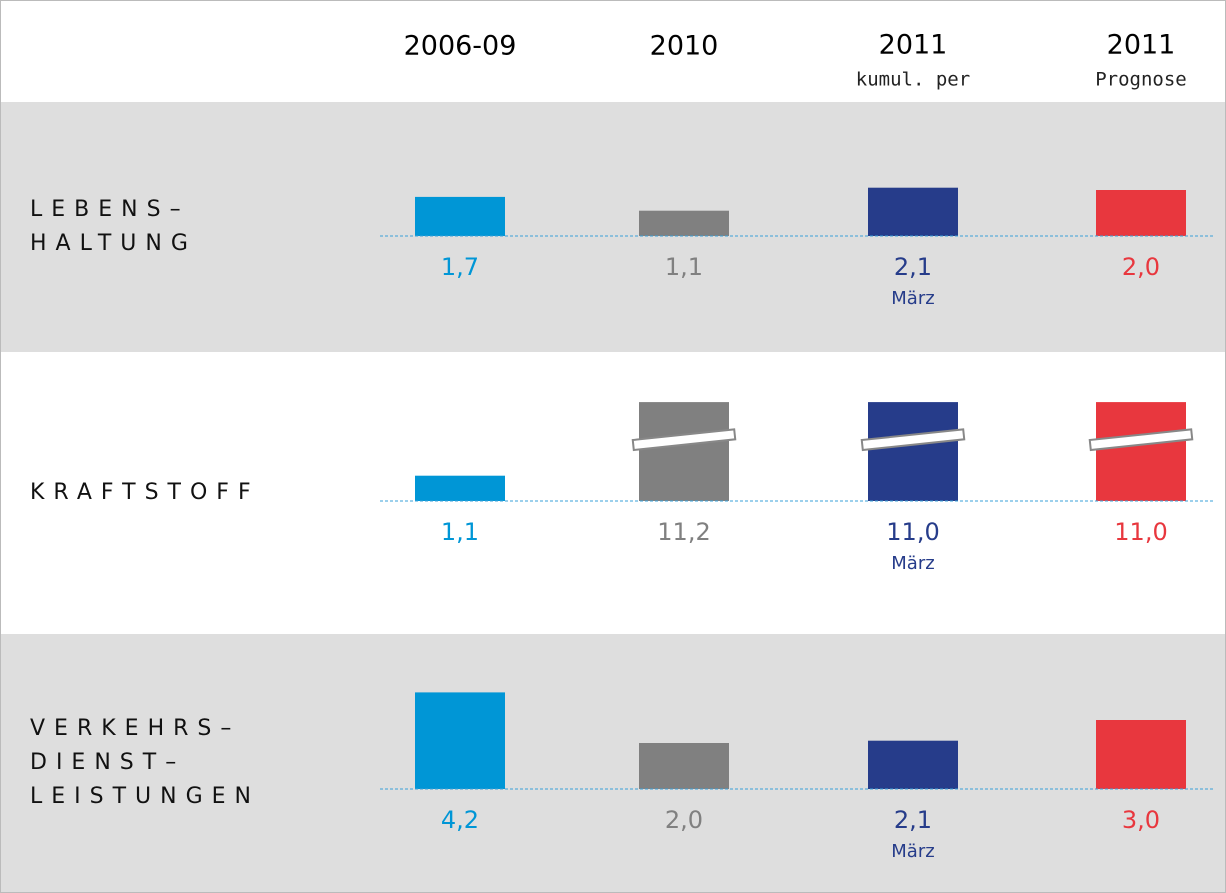  Describe the element at coordinates (913, 80) in the screenshot. I see `column-subtitle: kumul. per` at that location.